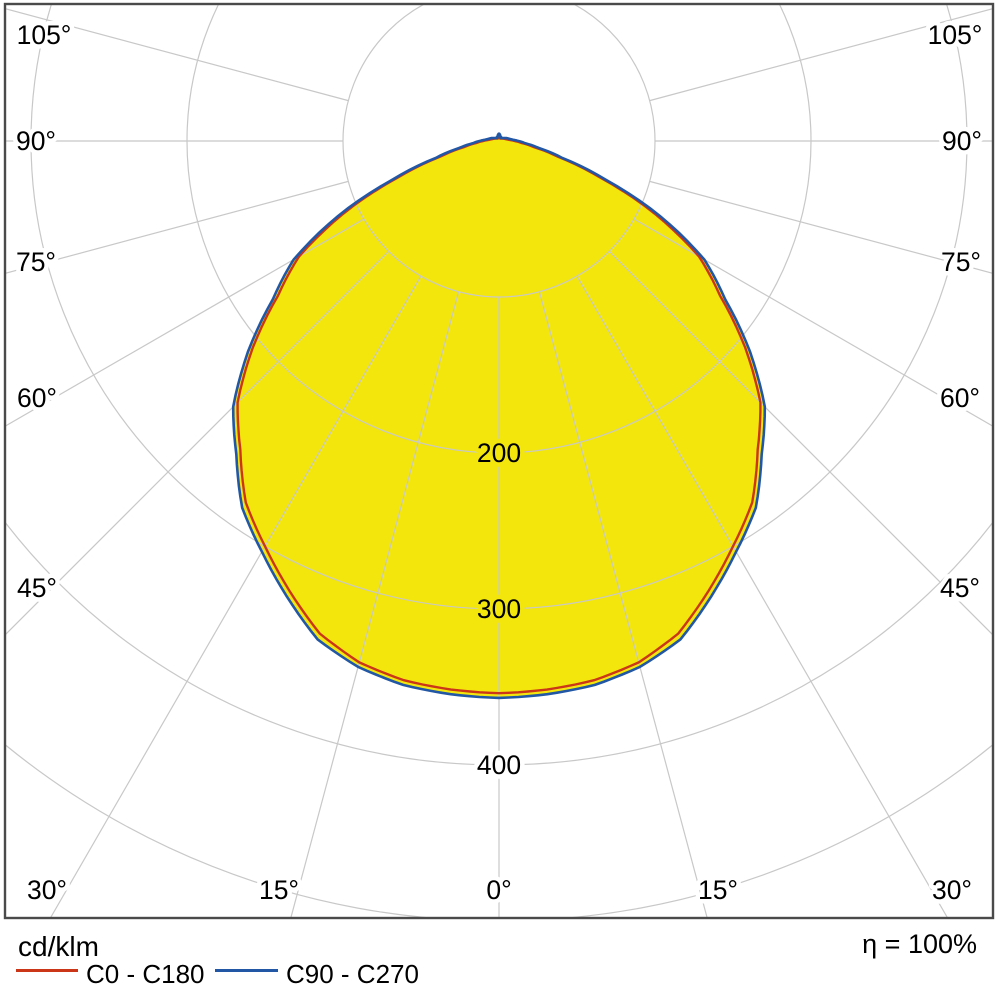 This screenshot has width=999, height=998. I want to click on angle-label-right-75deg: 75°, so click(961, 262).